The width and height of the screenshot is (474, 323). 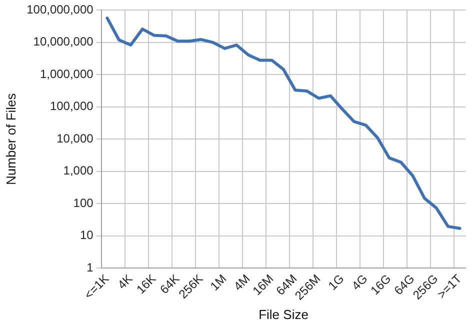 I want to click on x-tick-label: 1M, so click(x=219, y=283).